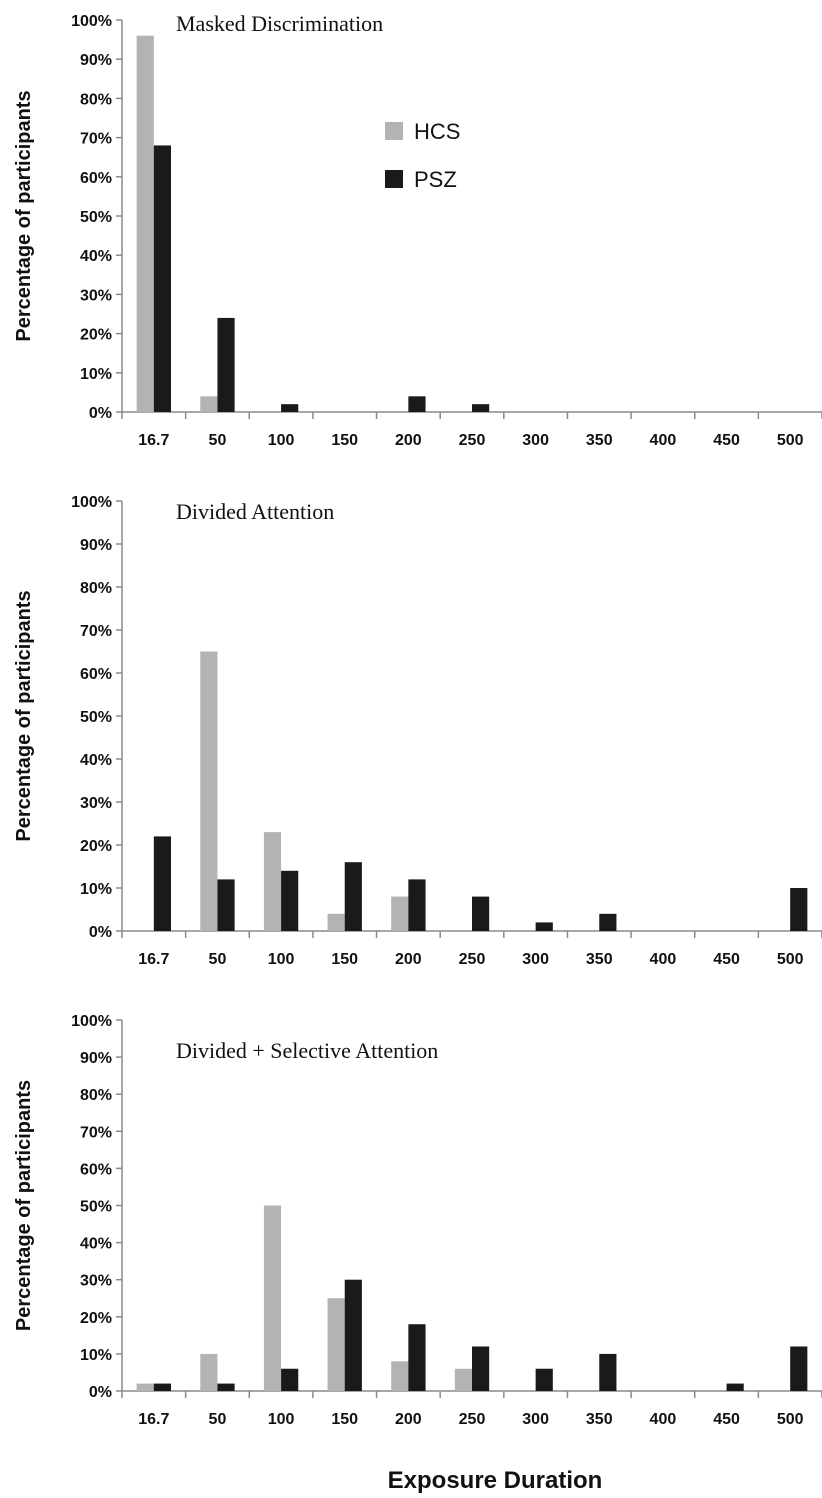  What do you see at coordinates (279, 23) in the screenshot?
I see `panel-title: Masked Discrimination` at bounding box center [279, 23].